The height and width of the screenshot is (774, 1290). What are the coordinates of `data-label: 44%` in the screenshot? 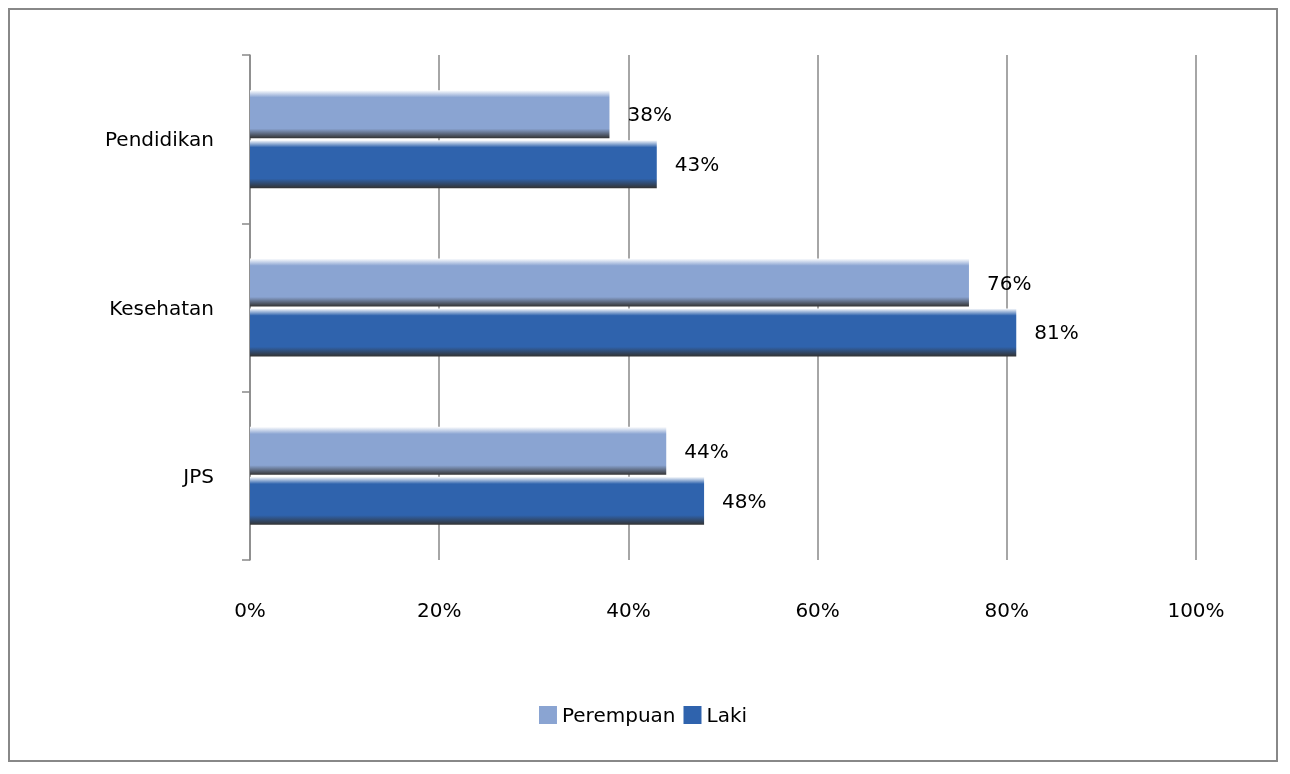 It's located at (706, 450).